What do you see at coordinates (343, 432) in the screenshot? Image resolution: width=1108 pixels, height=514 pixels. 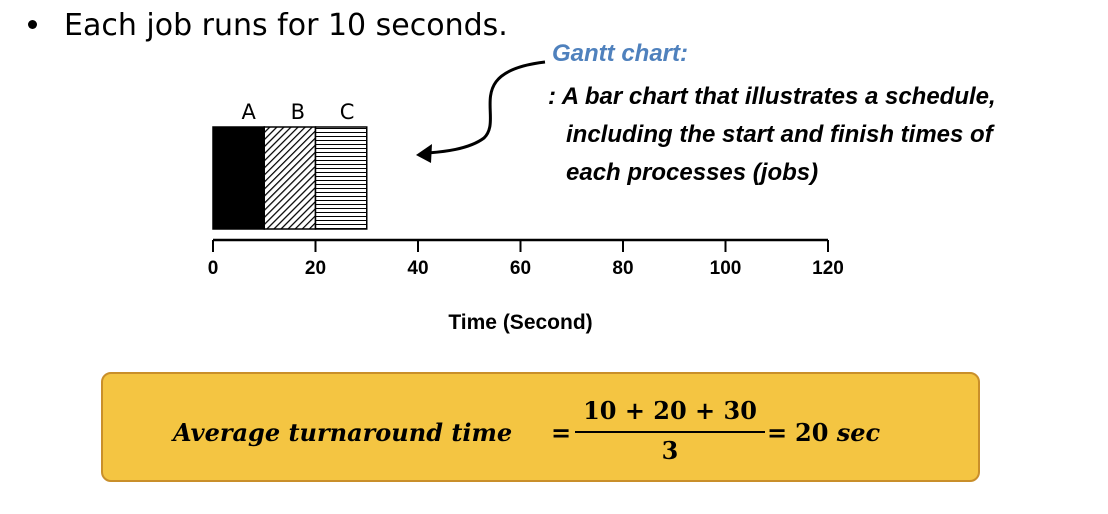 I see `formula-label: Average turnaround time` at bounding box center [343, 432].